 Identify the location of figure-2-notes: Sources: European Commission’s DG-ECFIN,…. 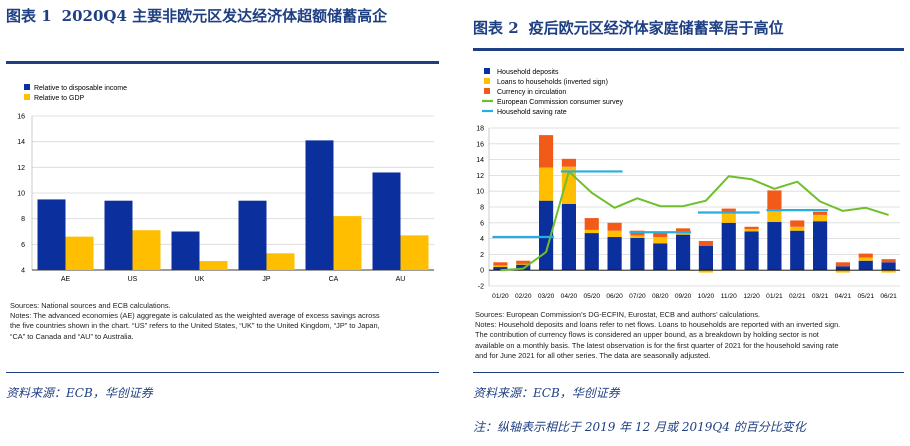
(689, 335).